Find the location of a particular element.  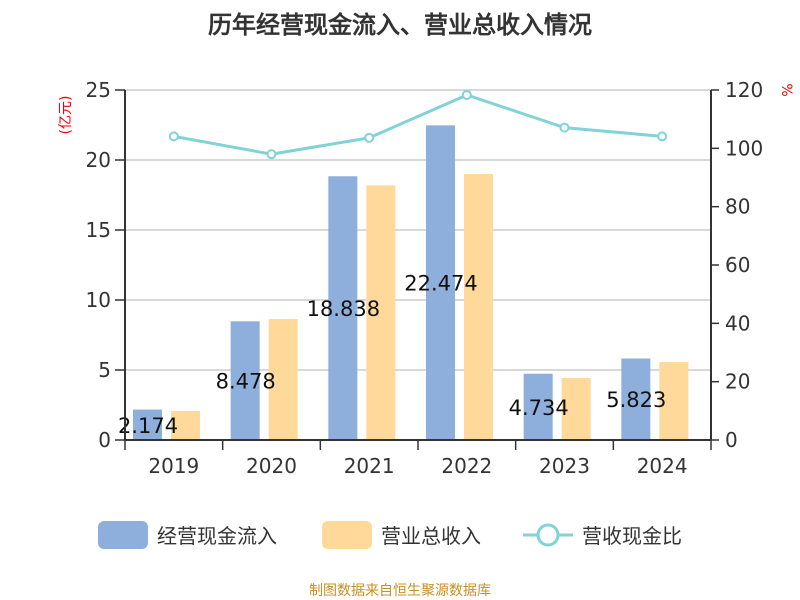

y2-tick-label: 20 is located at coordinates (737, 382).